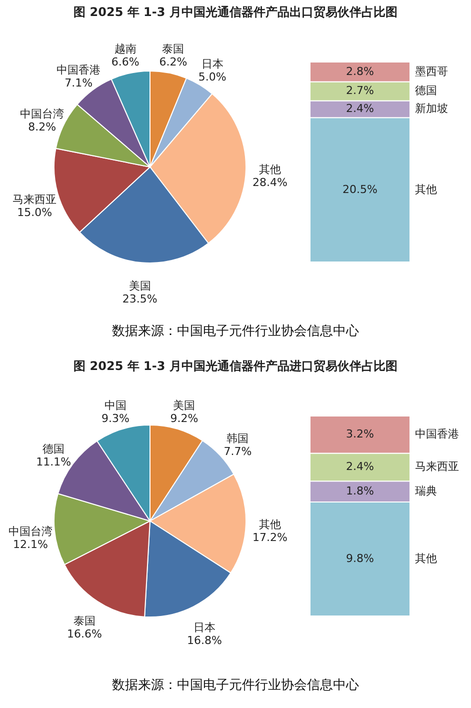 This screenshot has width=471, height=708. I want to click on data-label: 20.5%, so click(360, 189).